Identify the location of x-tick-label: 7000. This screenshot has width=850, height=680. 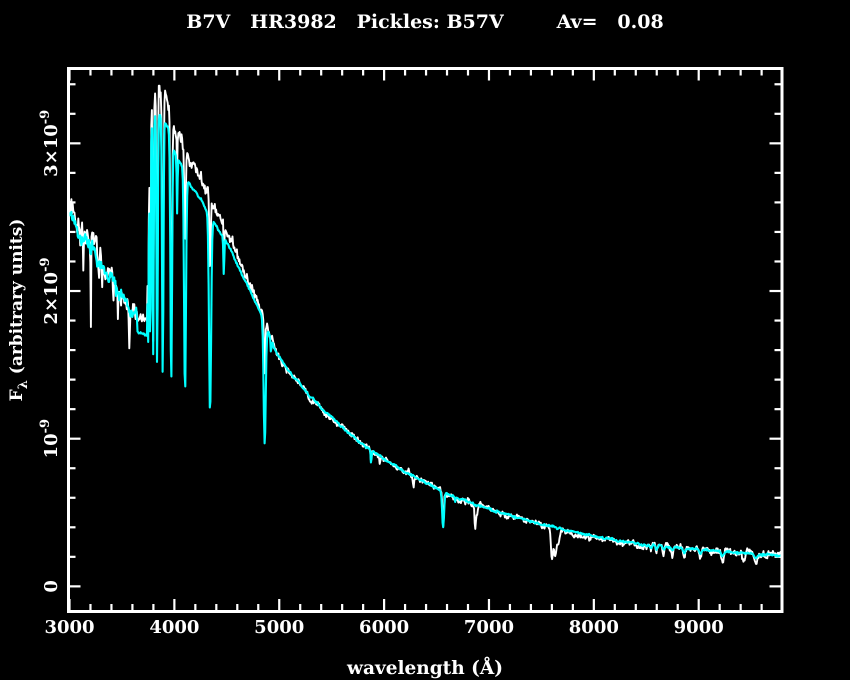
(489, 627).